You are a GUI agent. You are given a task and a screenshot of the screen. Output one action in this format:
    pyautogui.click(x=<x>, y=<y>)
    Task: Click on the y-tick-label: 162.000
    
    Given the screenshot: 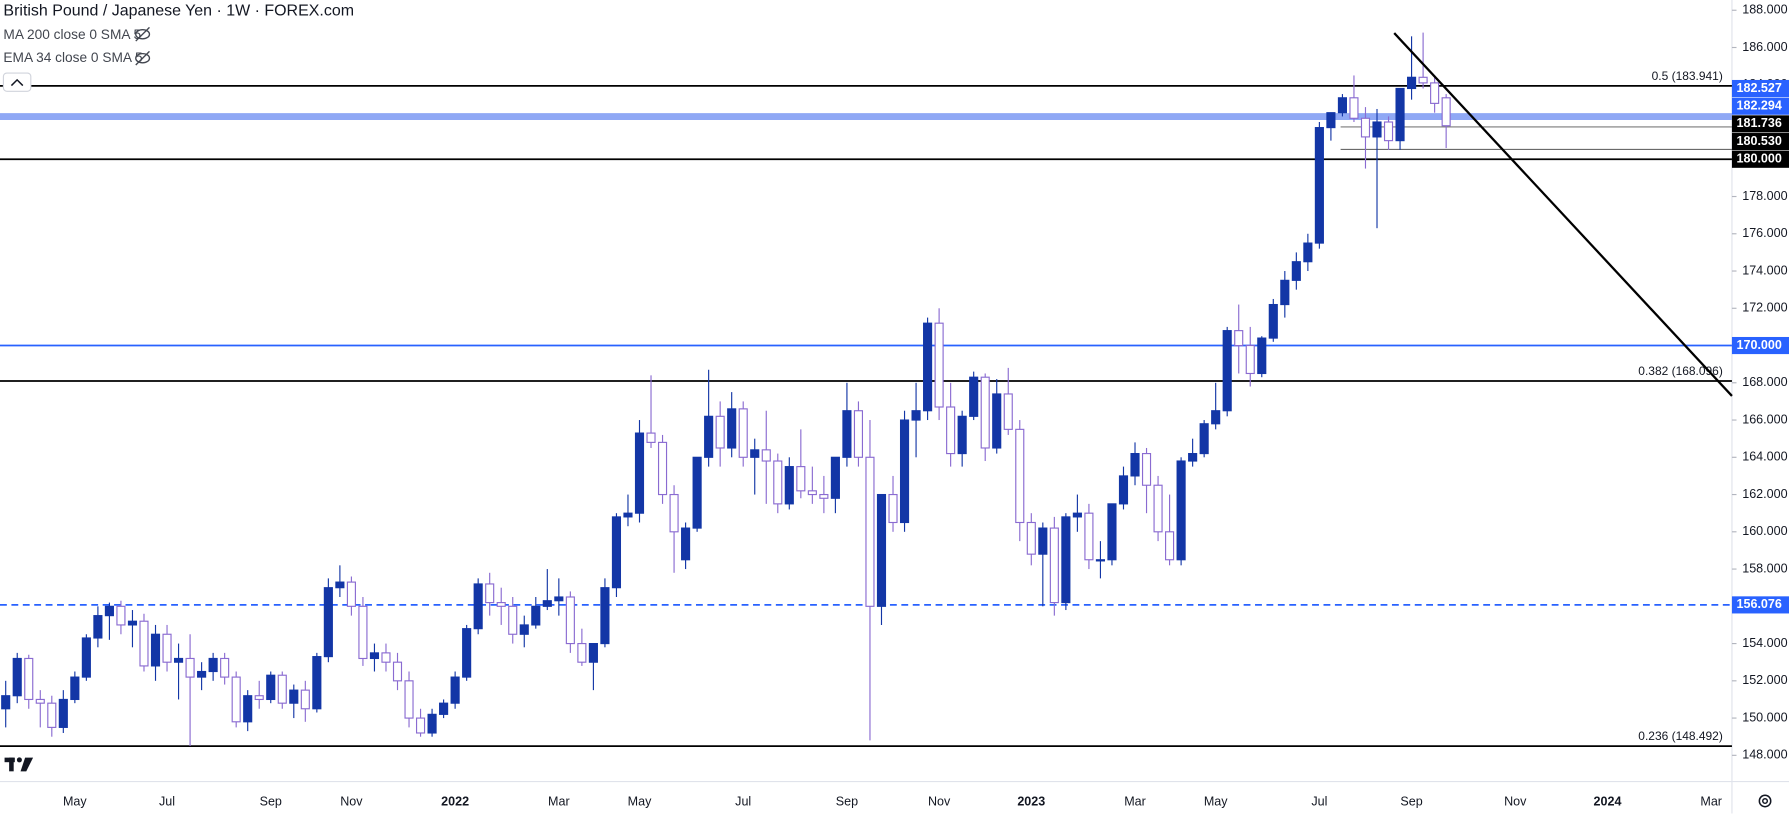 What is the action you would take?
    pyautogui.click(x=1764, y=494)
    